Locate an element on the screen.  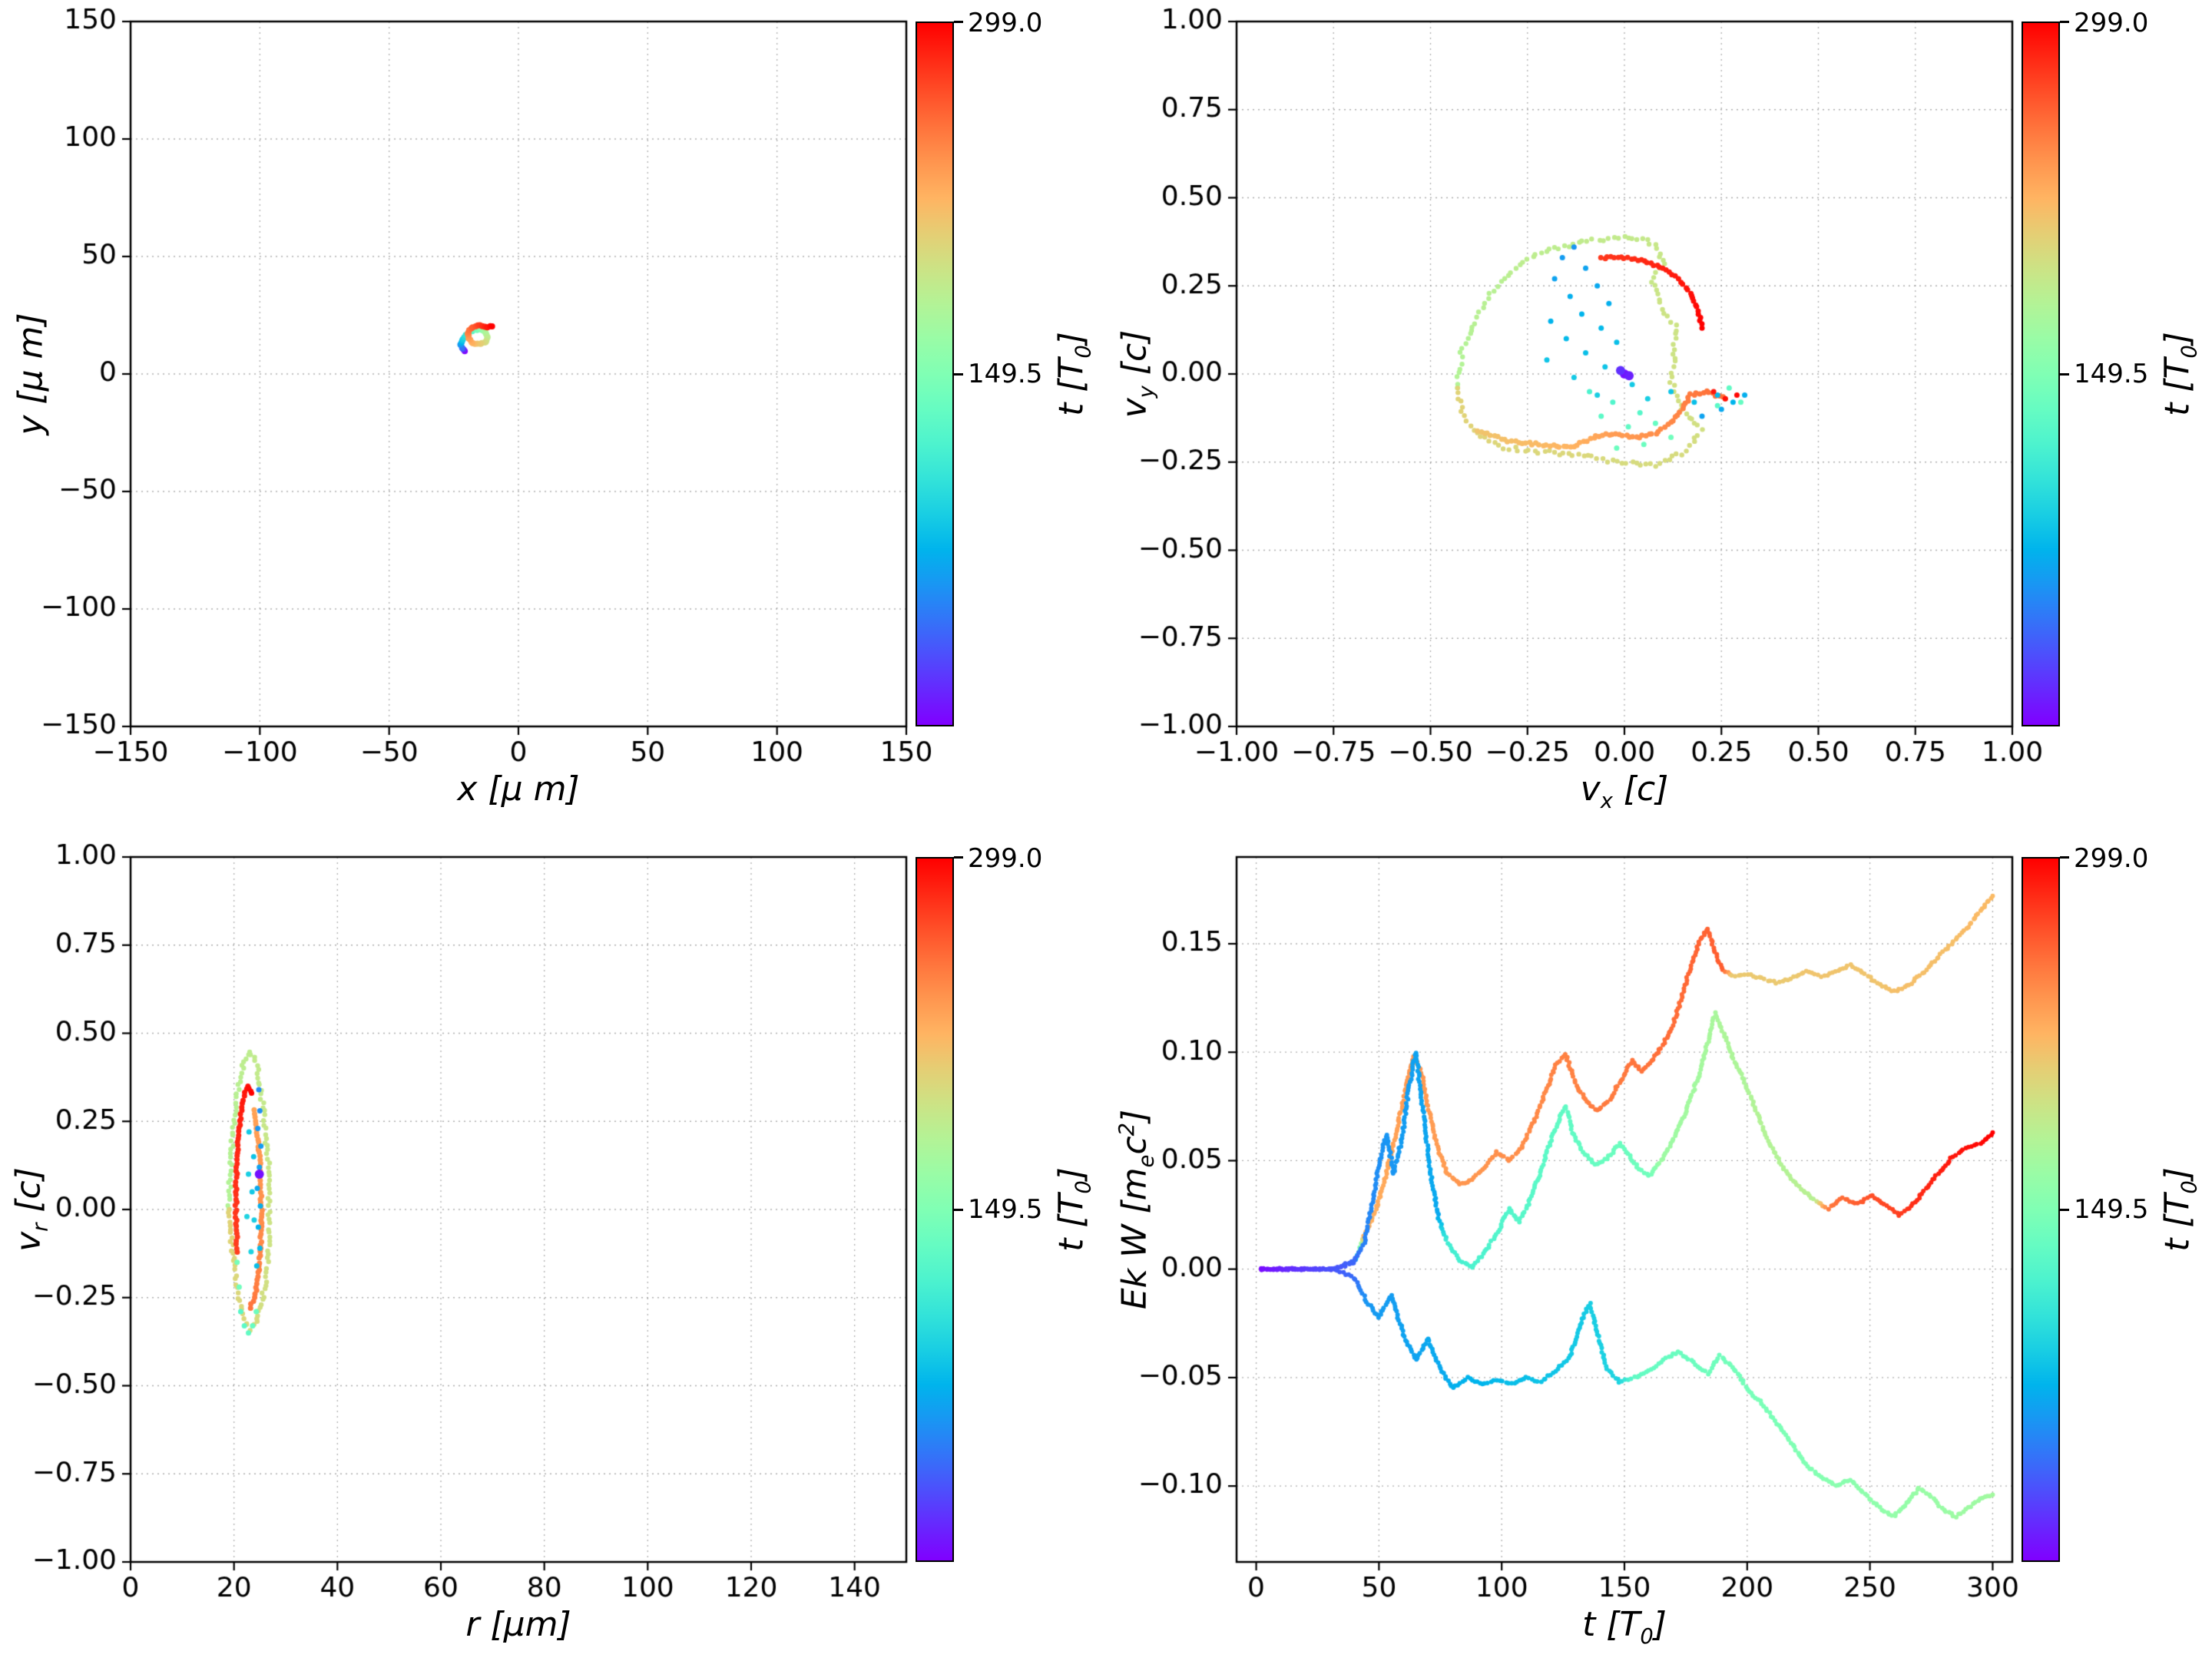
y-axis-label: vr [c] is located at coordinates (31, 1209).